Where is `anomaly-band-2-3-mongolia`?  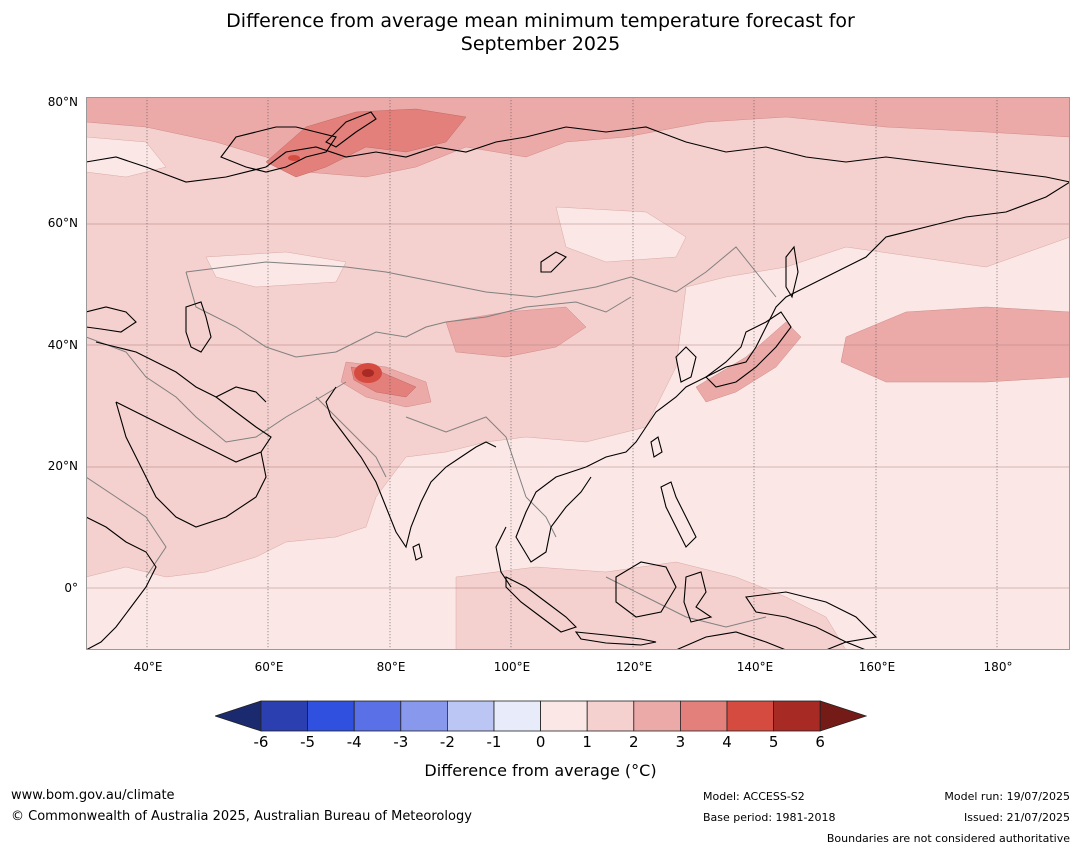
anomaly-band-2-3-mongolia is located at coordinates (516, 332).